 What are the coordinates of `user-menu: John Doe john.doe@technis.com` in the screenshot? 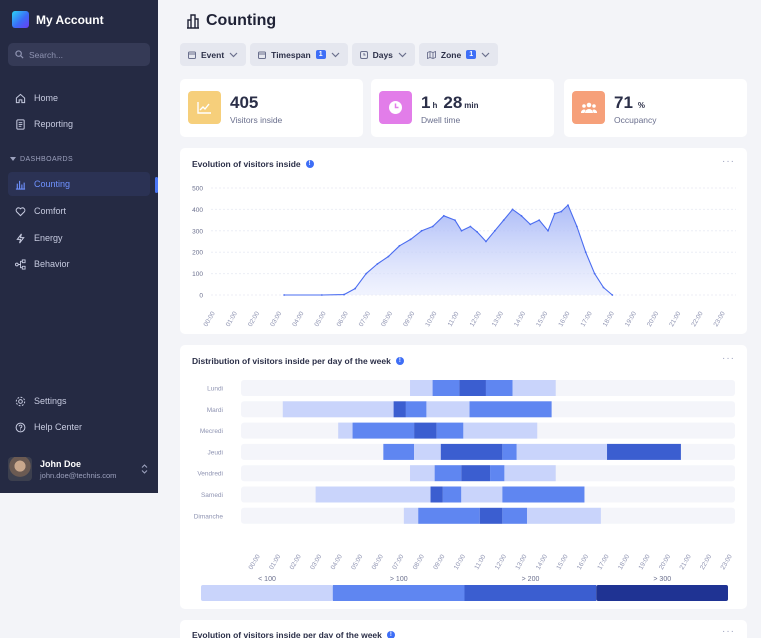 It's located at (79, 469).